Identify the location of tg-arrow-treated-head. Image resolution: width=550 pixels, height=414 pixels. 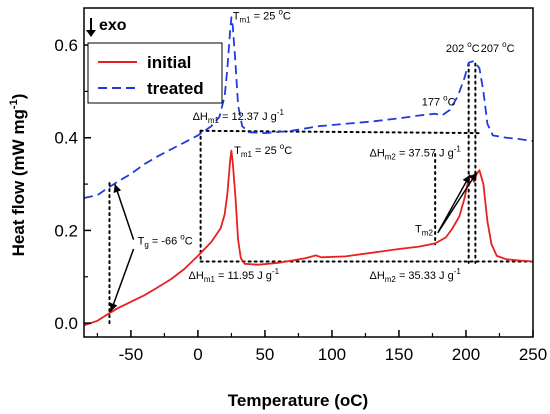
(117, 188).